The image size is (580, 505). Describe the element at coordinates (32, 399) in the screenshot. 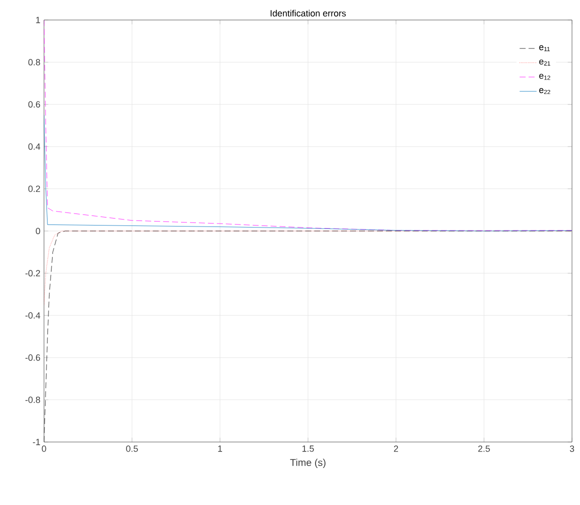

I see `y-tick-label: -0.8` at that location.